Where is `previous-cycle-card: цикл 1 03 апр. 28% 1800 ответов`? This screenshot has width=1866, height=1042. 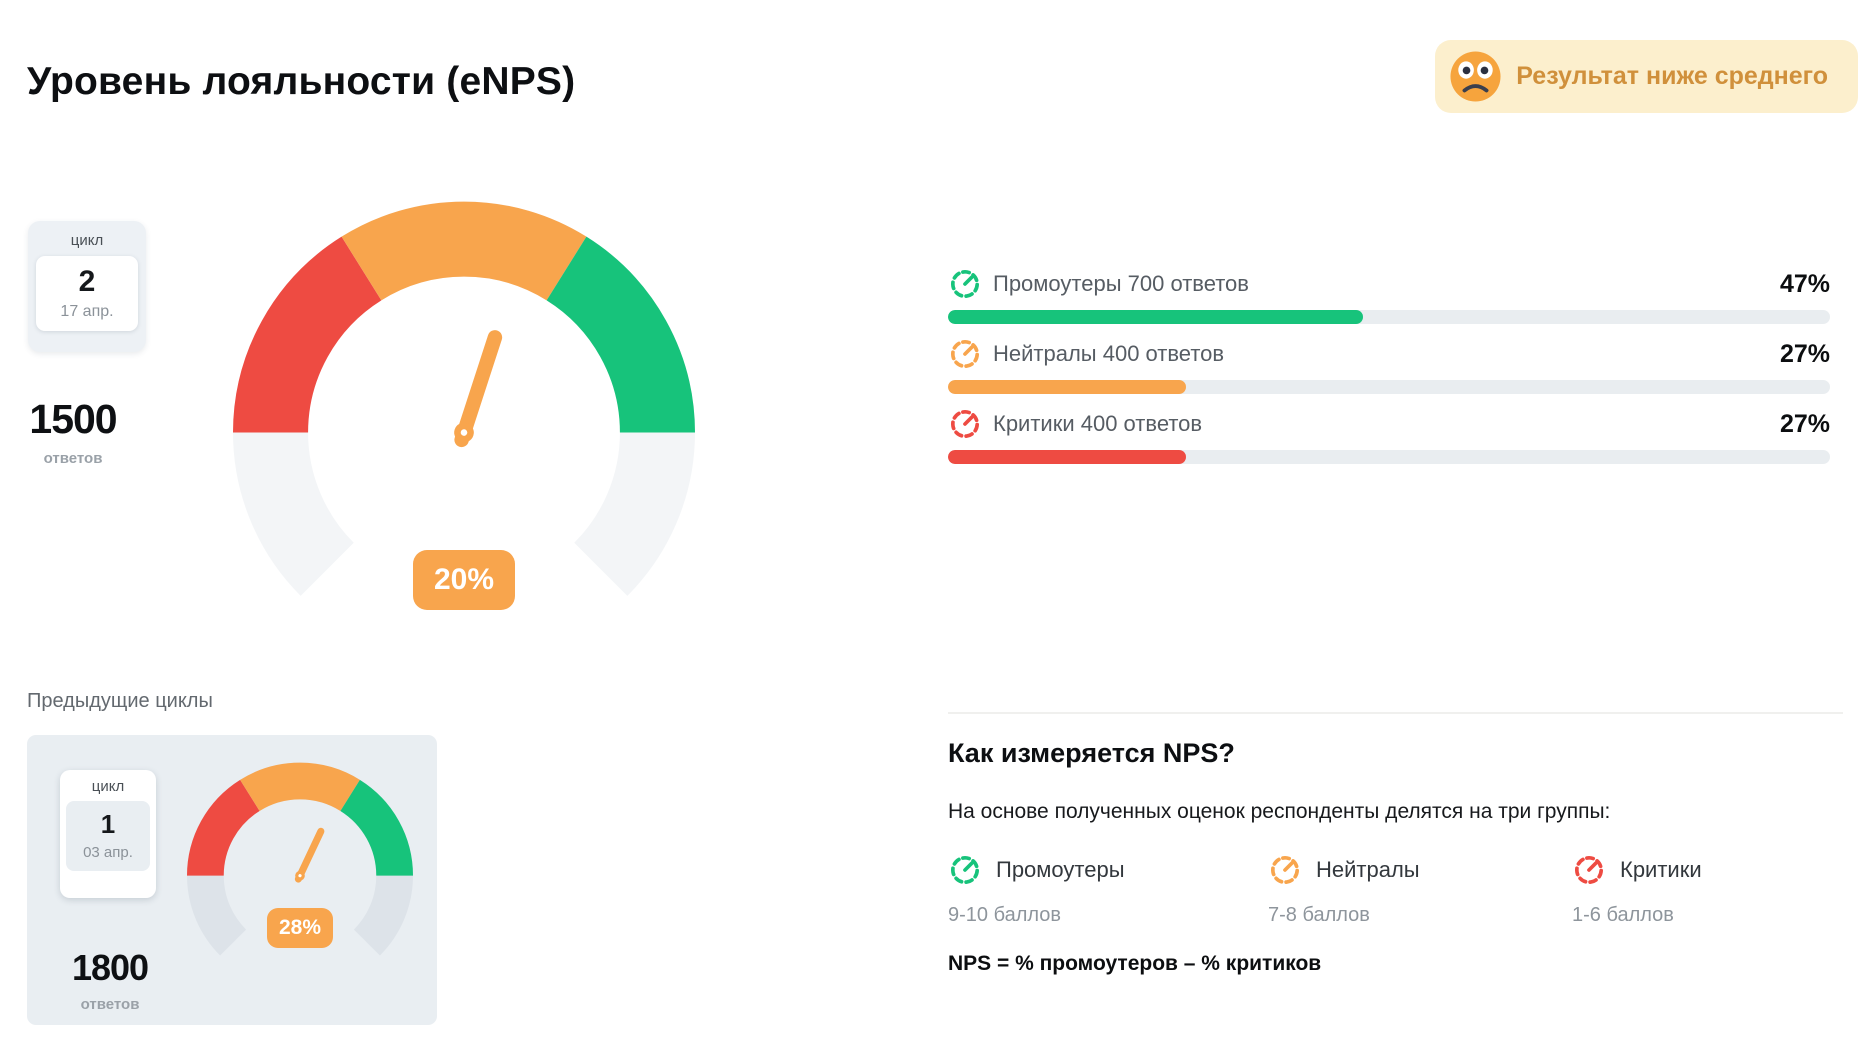
previous-cycle-card: цикл 1 03 апр. 28% 1800 ответов is located at coordinates (232, 880).